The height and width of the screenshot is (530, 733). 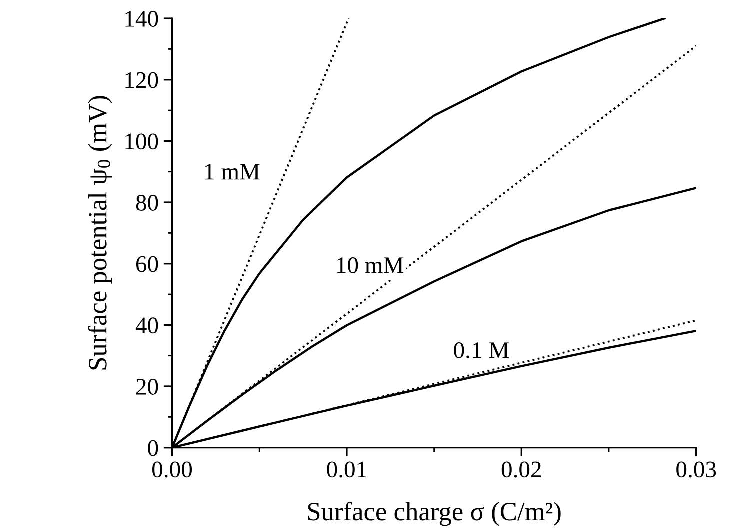 What do you see at coordinates (147, 387) in the screenshot?
I see `y-tick-label: 20` at bounding box center [147, 387].